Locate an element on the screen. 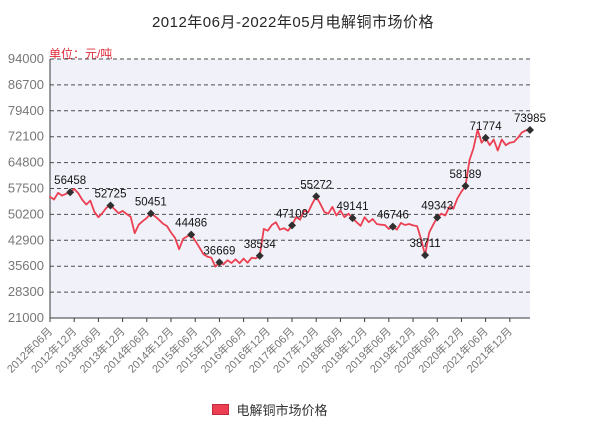 This screenshot has height=436, width=610. point-label: 47109 is located at coordinates (292, 214).